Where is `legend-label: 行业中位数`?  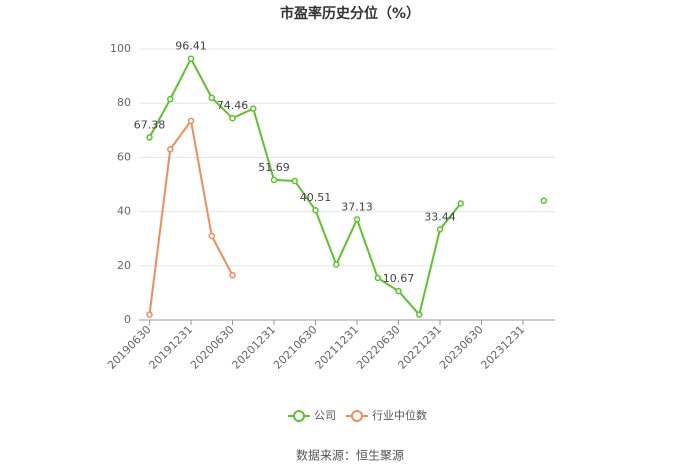 legend-label: 行业中位数 is located at coordinates (399, 415).